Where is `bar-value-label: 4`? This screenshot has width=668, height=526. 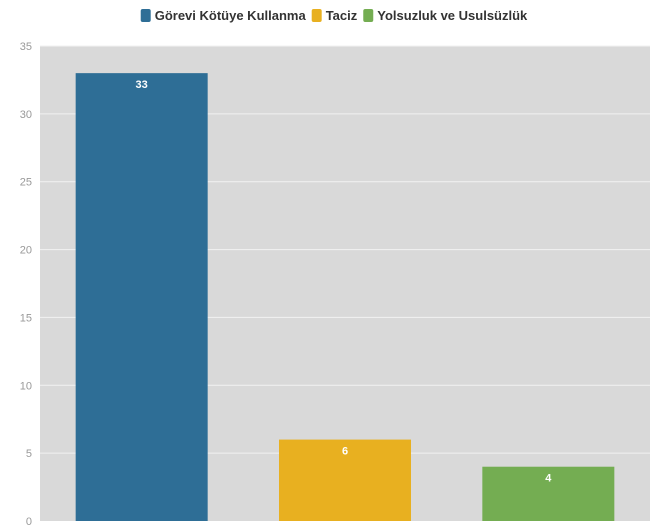
bar-value-label: 4 is located at coordinates (548, 479).